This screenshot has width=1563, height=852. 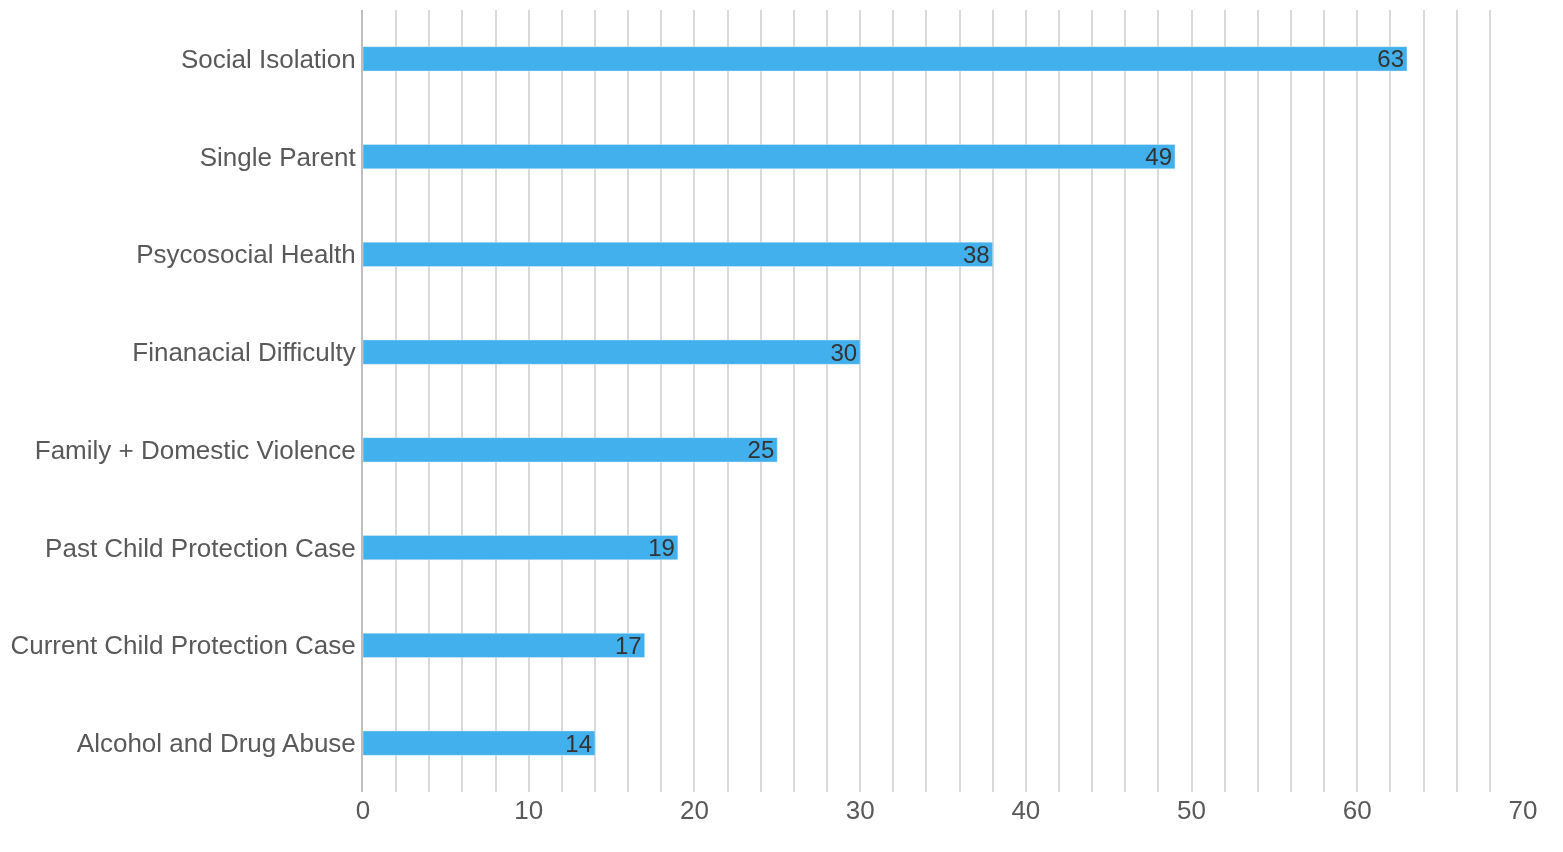 I want to click on data-label: 19, so click(x=661, y=548).